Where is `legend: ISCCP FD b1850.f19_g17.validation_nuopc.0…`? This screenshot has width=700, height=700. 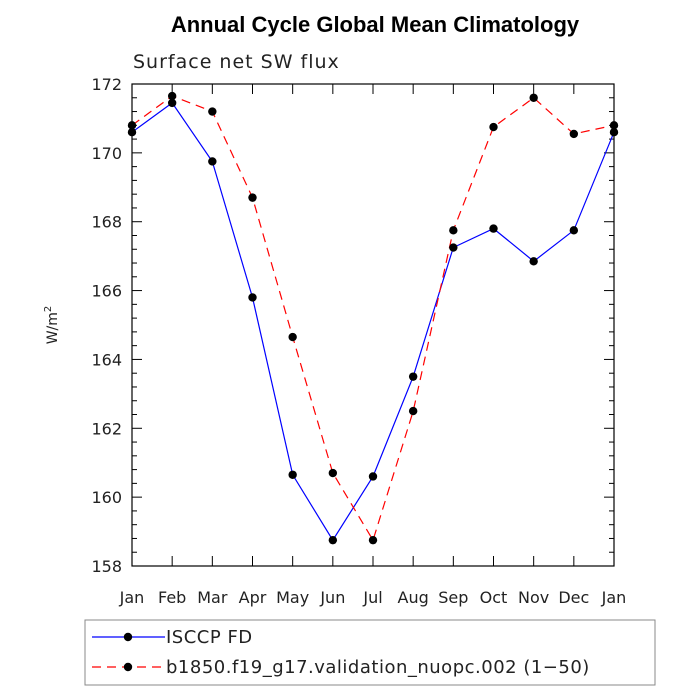 legend: ISCCP FD b1850.f19_g17.validation_nuopc.0… is located at coordinates (341, 652).